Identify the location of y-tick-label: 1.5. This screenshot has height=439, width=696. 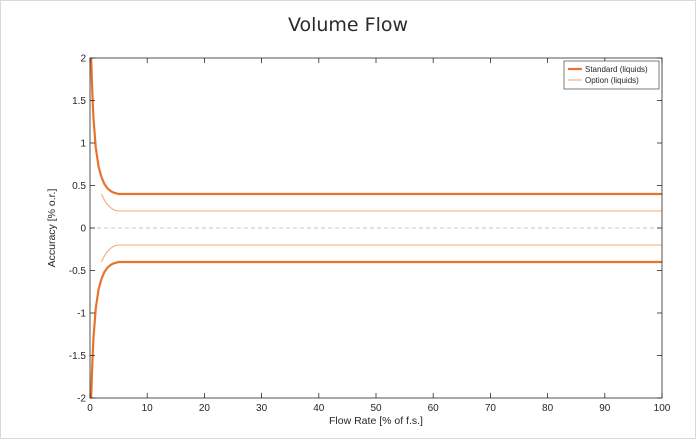
(79, 101).